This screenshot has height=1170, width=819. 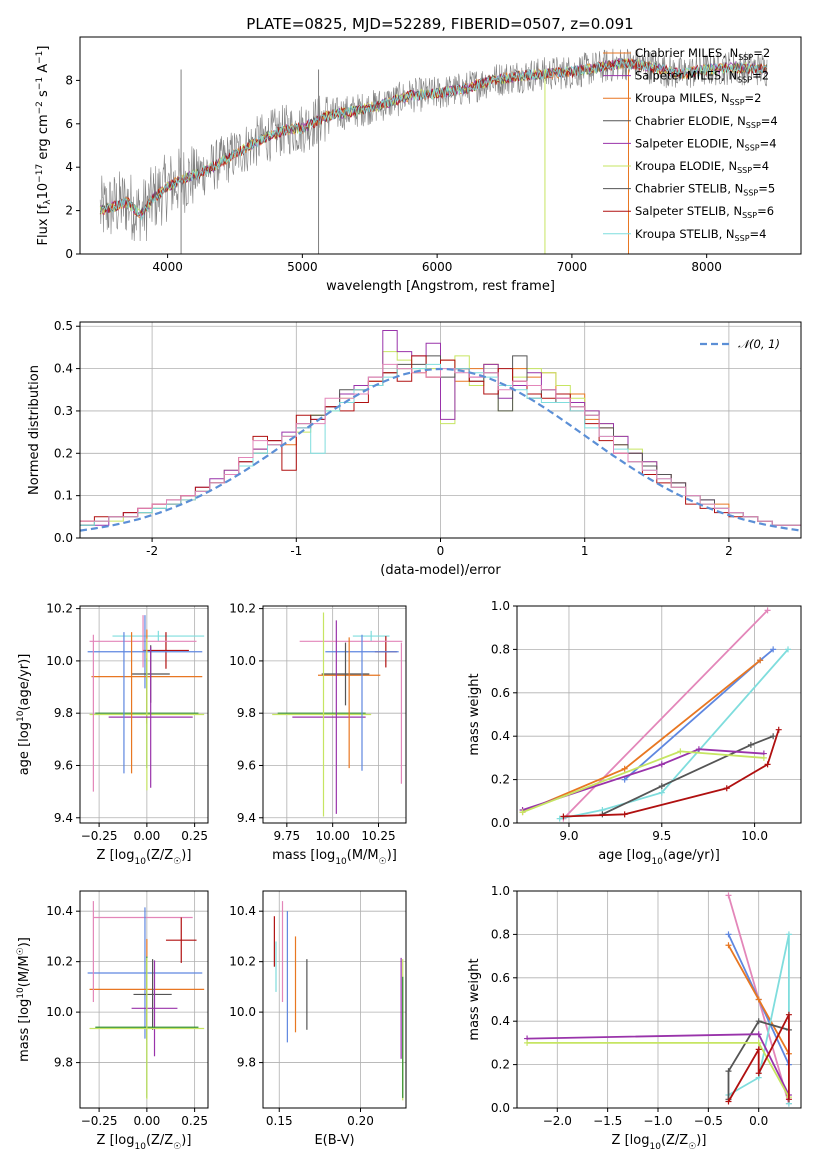 What do you see at coordinates (69, 211) in the screenshot?
I see `y-tick-label: 2` at bounding box center [69, 211].